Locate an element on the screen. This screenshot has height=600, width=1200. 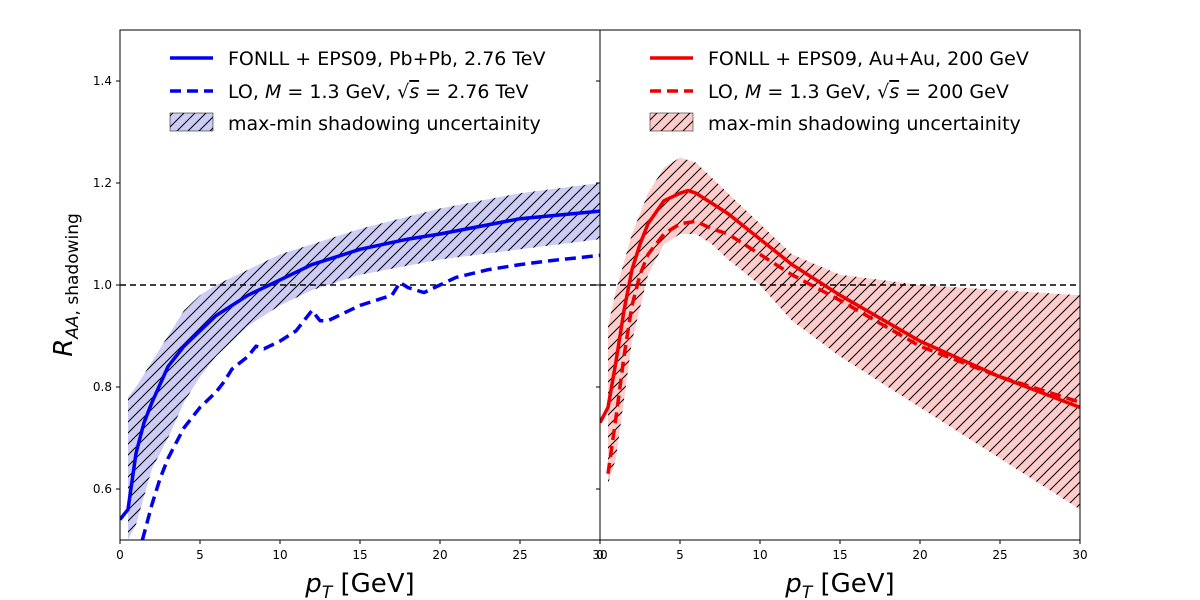
left-x-tick-label-20: 20 is located at coordinates (439, 555).